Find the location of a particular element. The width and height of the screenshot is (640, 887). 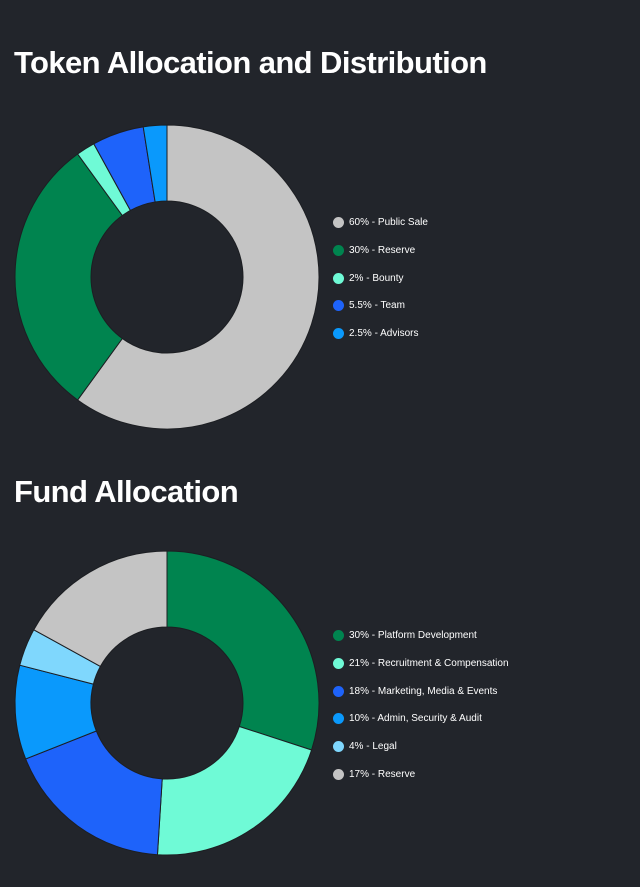

legend-item-platform-development: 30% - Platform Development is located at coordinates (421, 636).